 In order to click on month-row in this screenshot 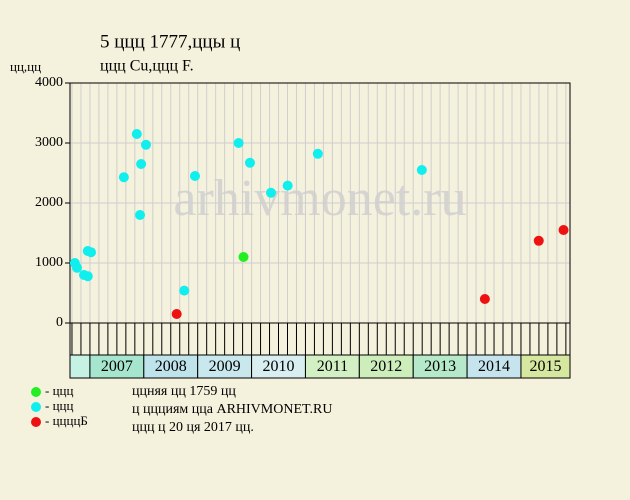, I will do `click(320, 339)`.